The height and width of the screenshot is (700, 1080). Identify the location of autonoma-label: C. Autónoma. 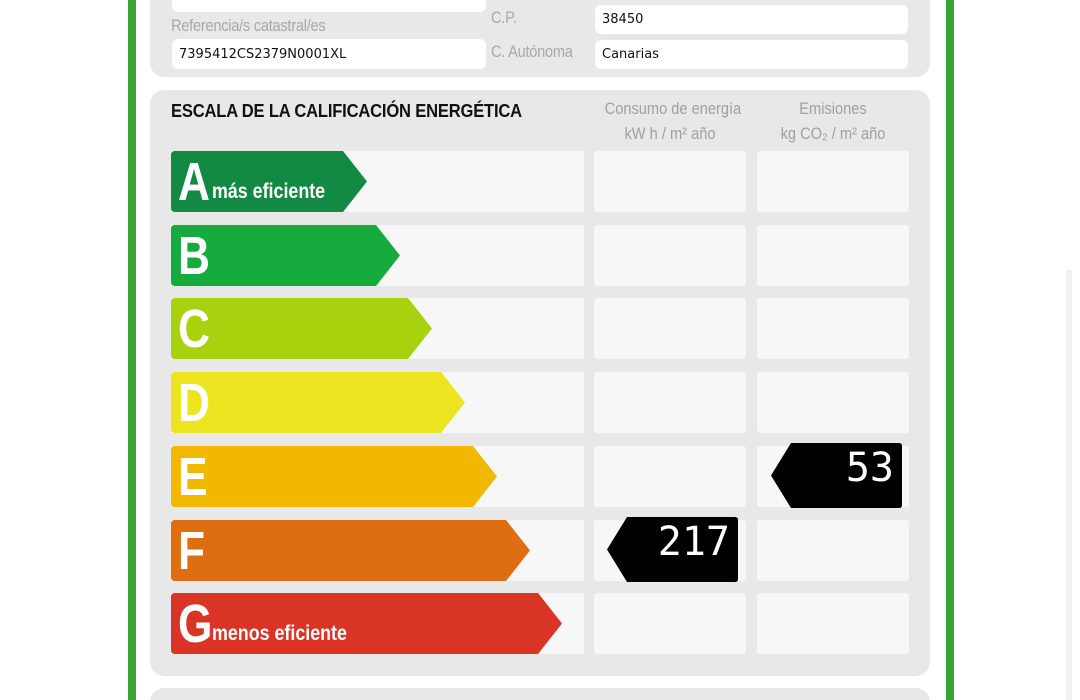
(532, 51).